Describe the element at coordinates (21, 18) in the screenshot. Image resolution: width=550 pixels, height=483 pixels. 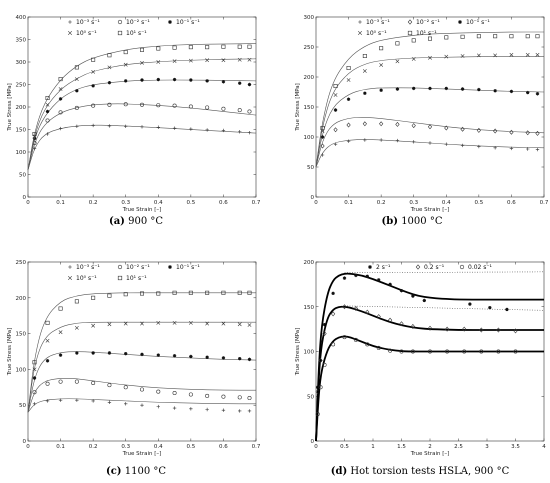
I see `y-tick-label: 400` at that location.